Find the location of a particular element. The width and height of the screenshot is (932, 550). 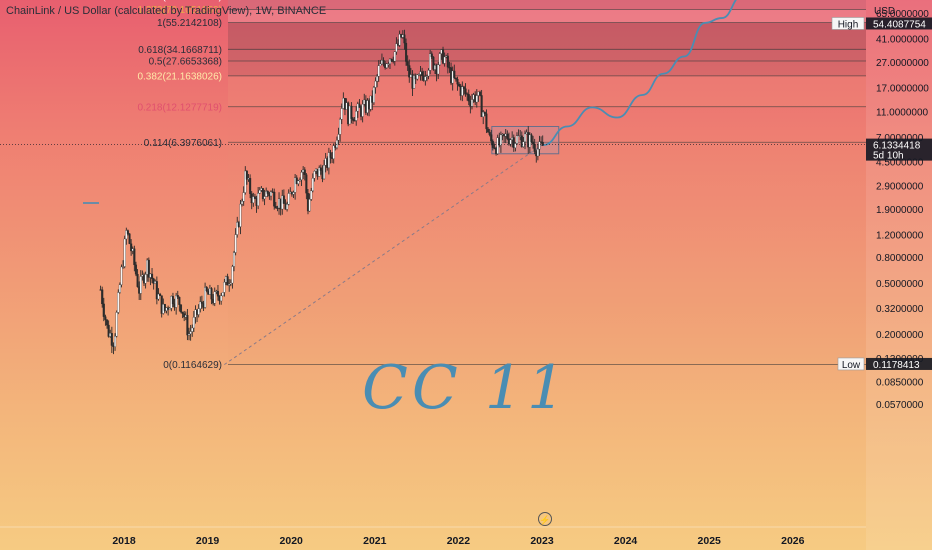

forecast-line is located at coordinates (674, 73).